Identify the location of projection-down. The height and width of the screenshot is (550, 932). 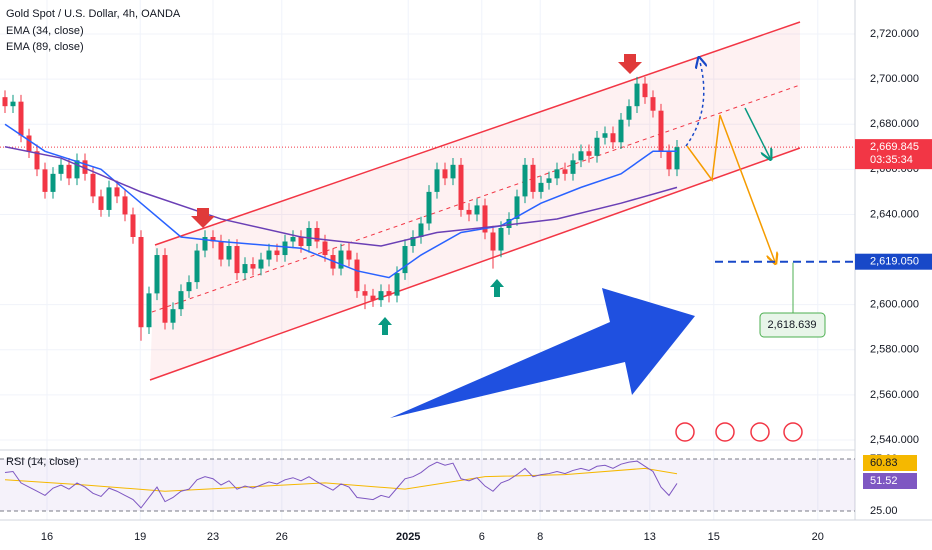
(730, 188).